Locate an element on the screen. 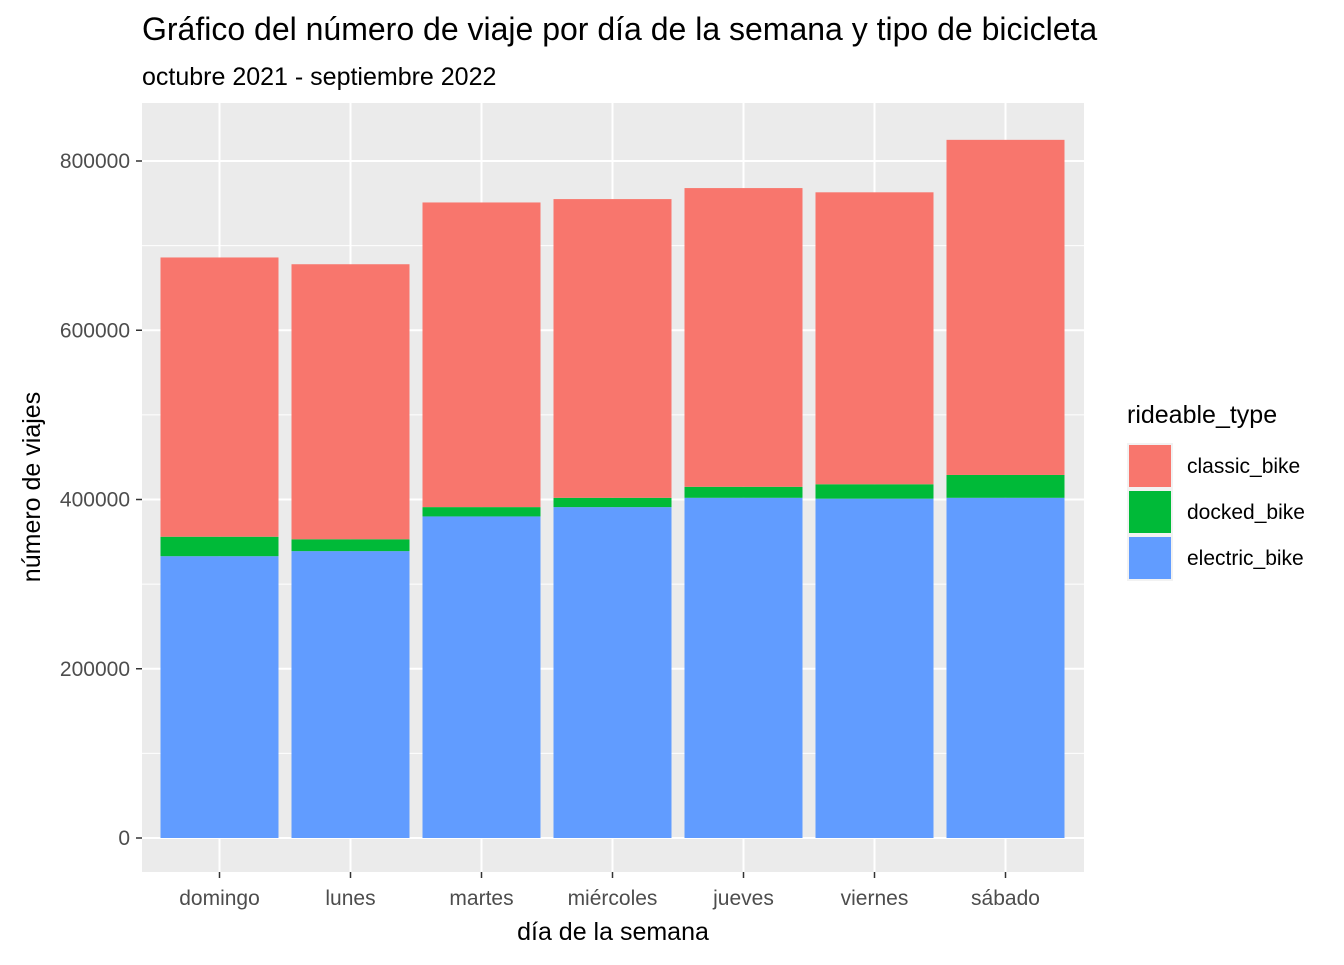 The height and width of the screenshot is (965, 1344). y-tick-label: 400000 is located at coordinates (95, 500).